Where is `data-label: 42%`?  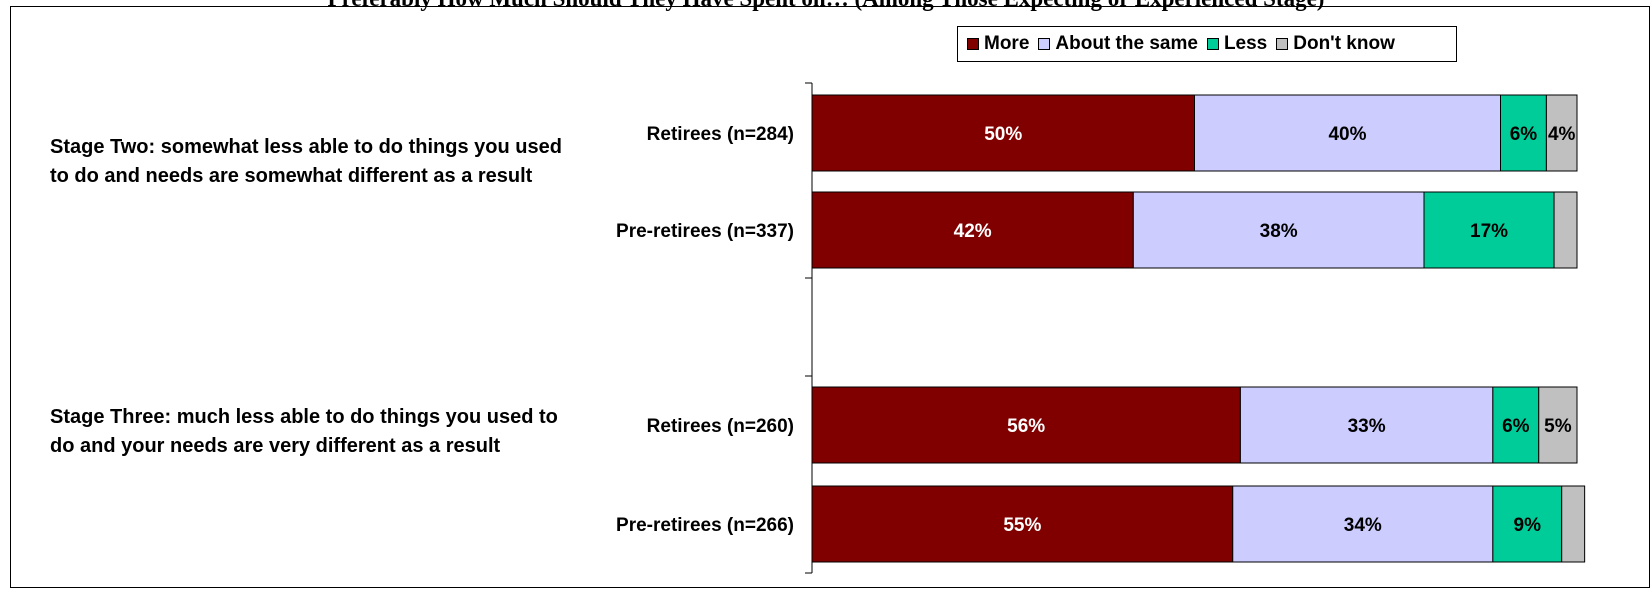 data-label: 42% is located at coordinates (973, 231).